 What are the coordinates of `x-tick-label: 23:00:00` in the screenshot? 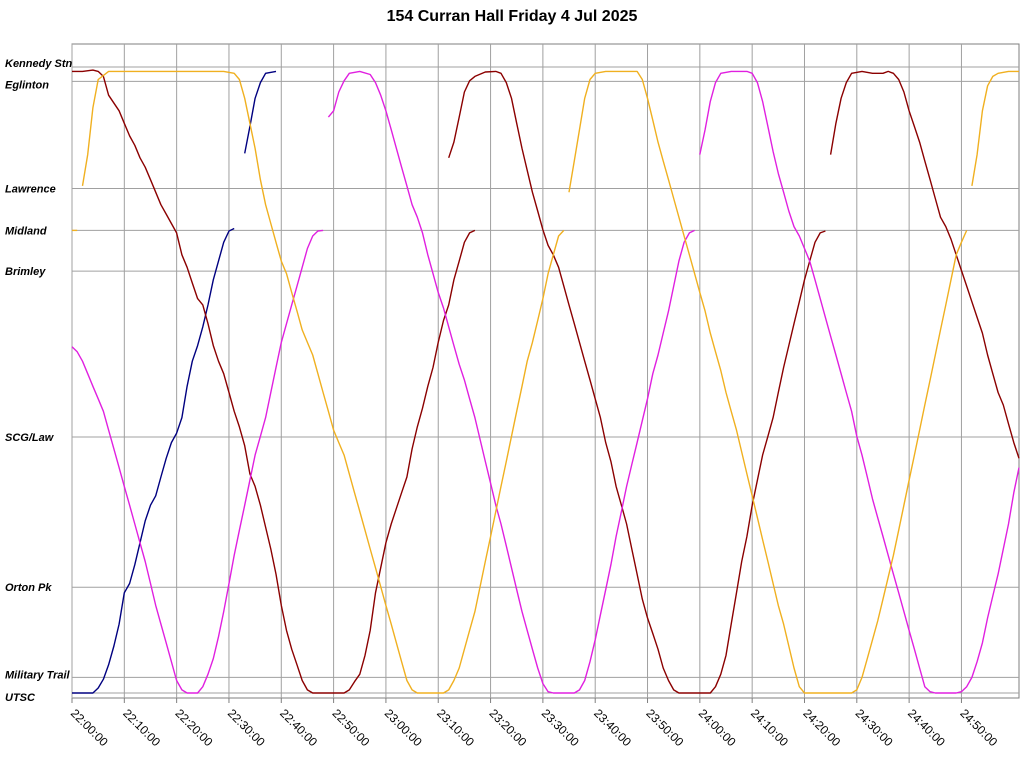 It's located at (403, 727).